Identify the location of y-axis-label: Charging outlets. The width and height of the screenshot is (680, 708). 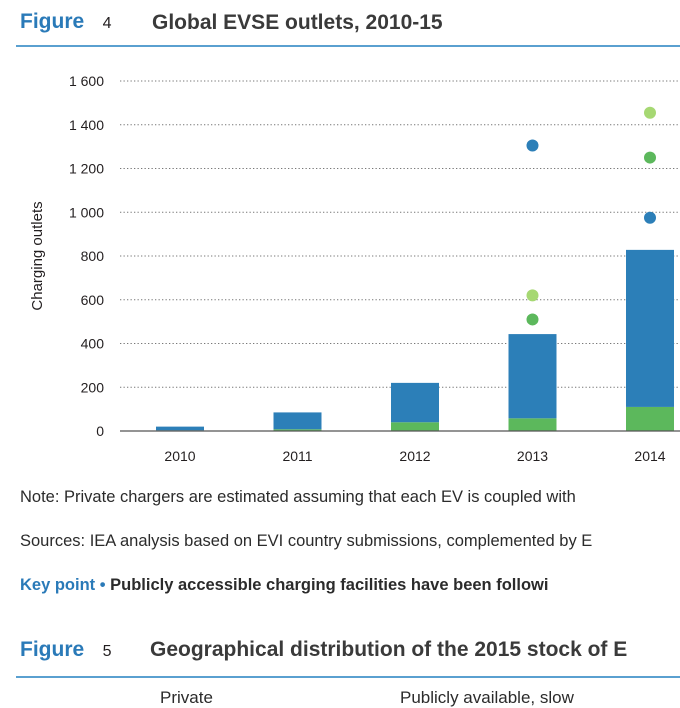
(37, 255).